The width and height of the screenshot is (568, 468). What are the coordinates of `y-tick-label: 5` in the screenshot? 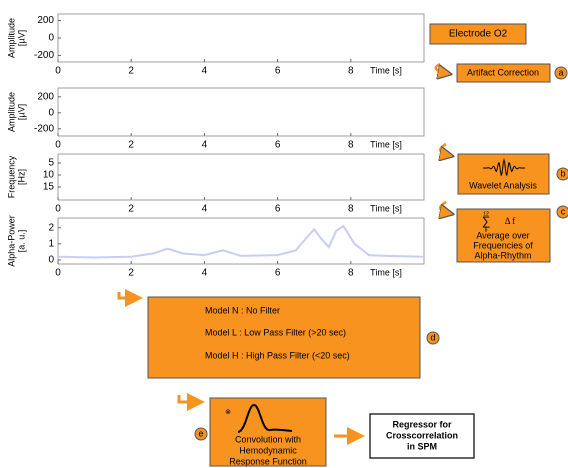 It's located at (51, 163).